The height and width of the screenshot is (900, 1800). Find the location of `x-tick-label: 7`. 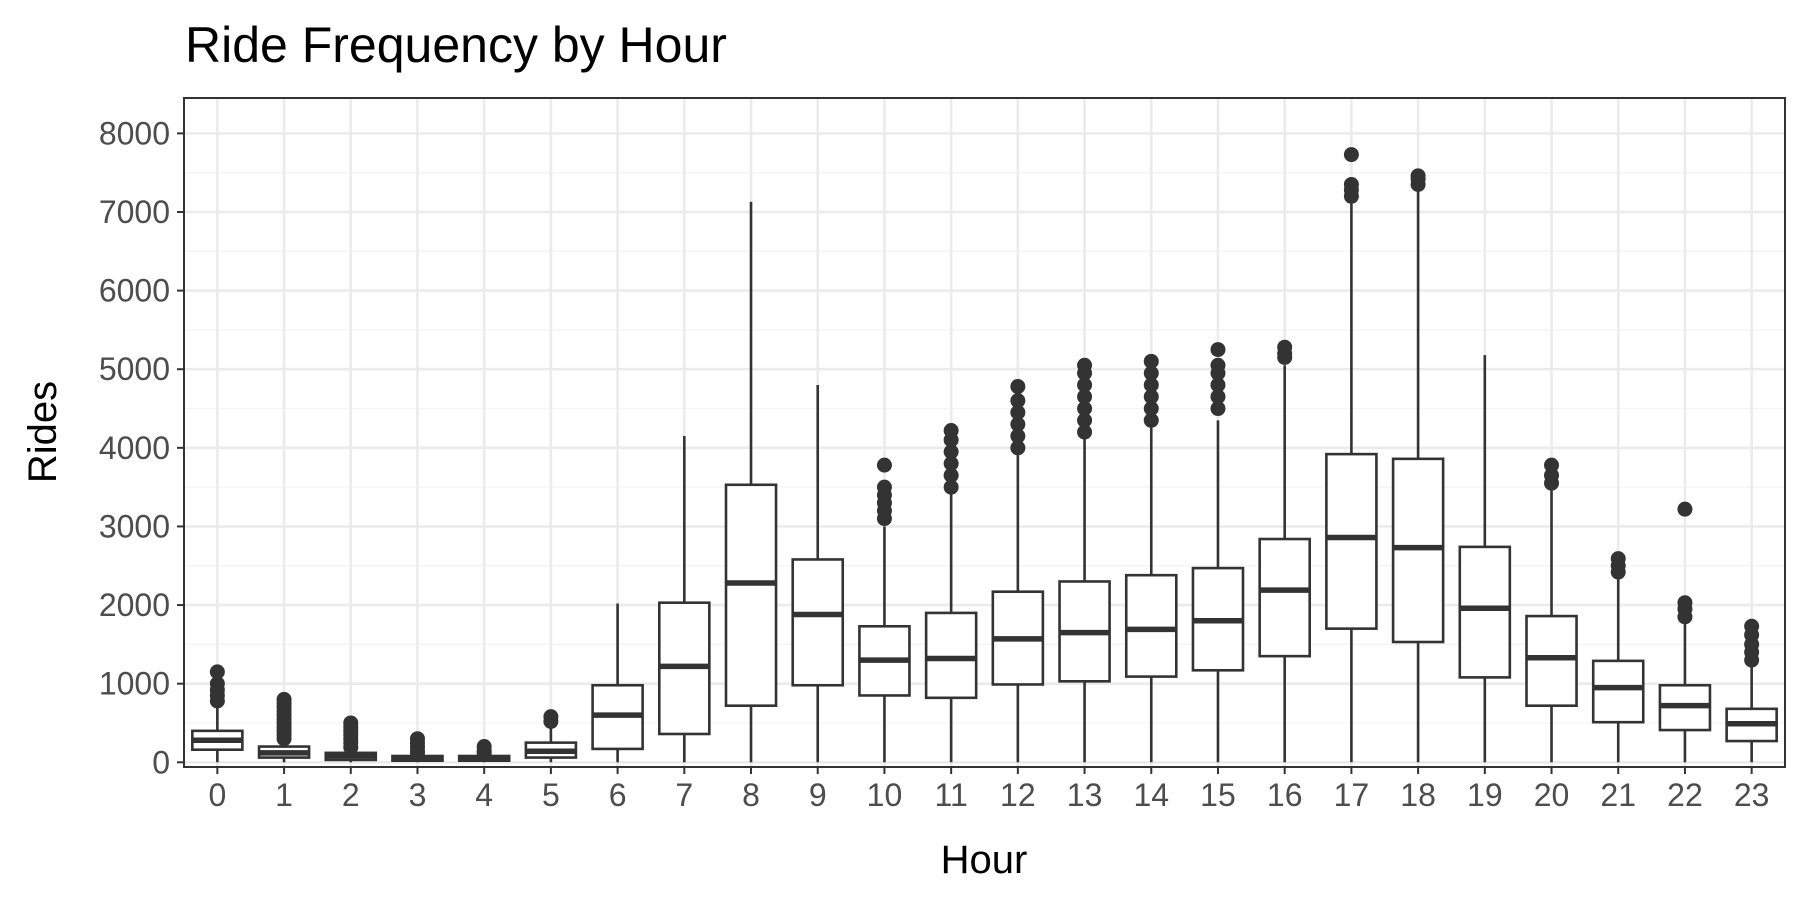

x-tick-label: 7 is located at coordinates (684, 795).